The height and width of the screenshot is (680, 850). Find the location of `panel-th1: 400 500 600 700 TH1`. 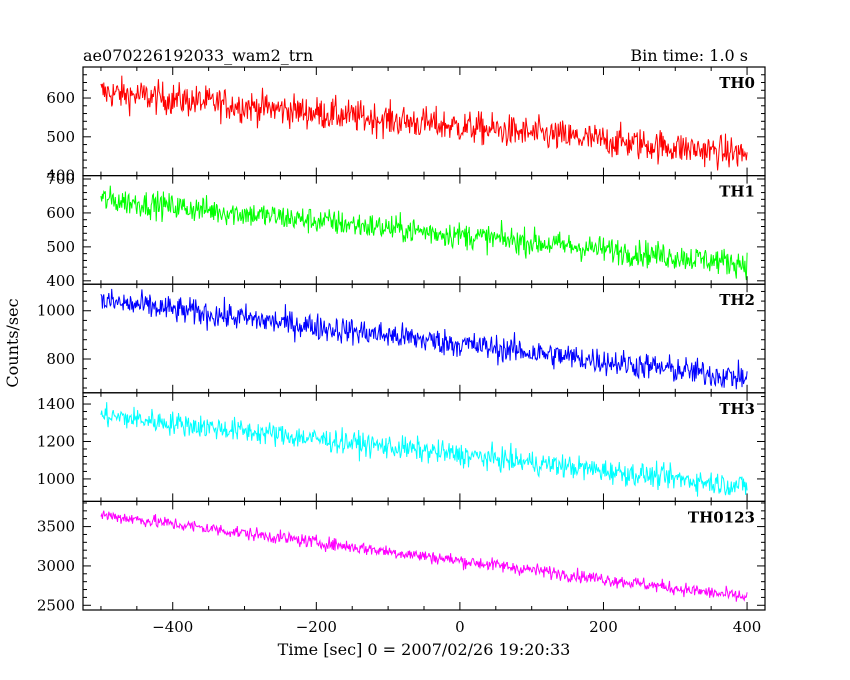

panel-th1: 400 500 600 700 TH1 is located at coordinates (406, 230).